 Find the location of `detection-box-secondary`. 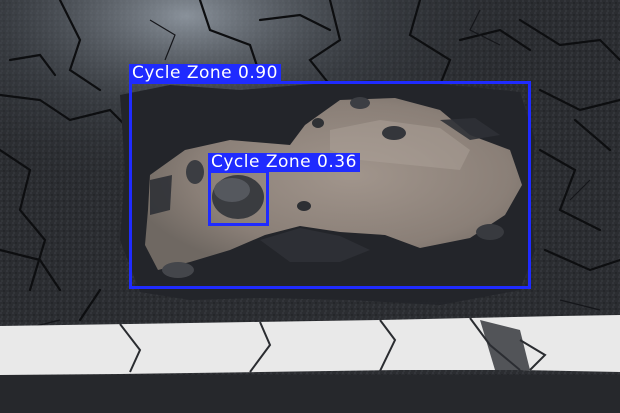

detection-box-secondary is located at coordinates (238, 198).